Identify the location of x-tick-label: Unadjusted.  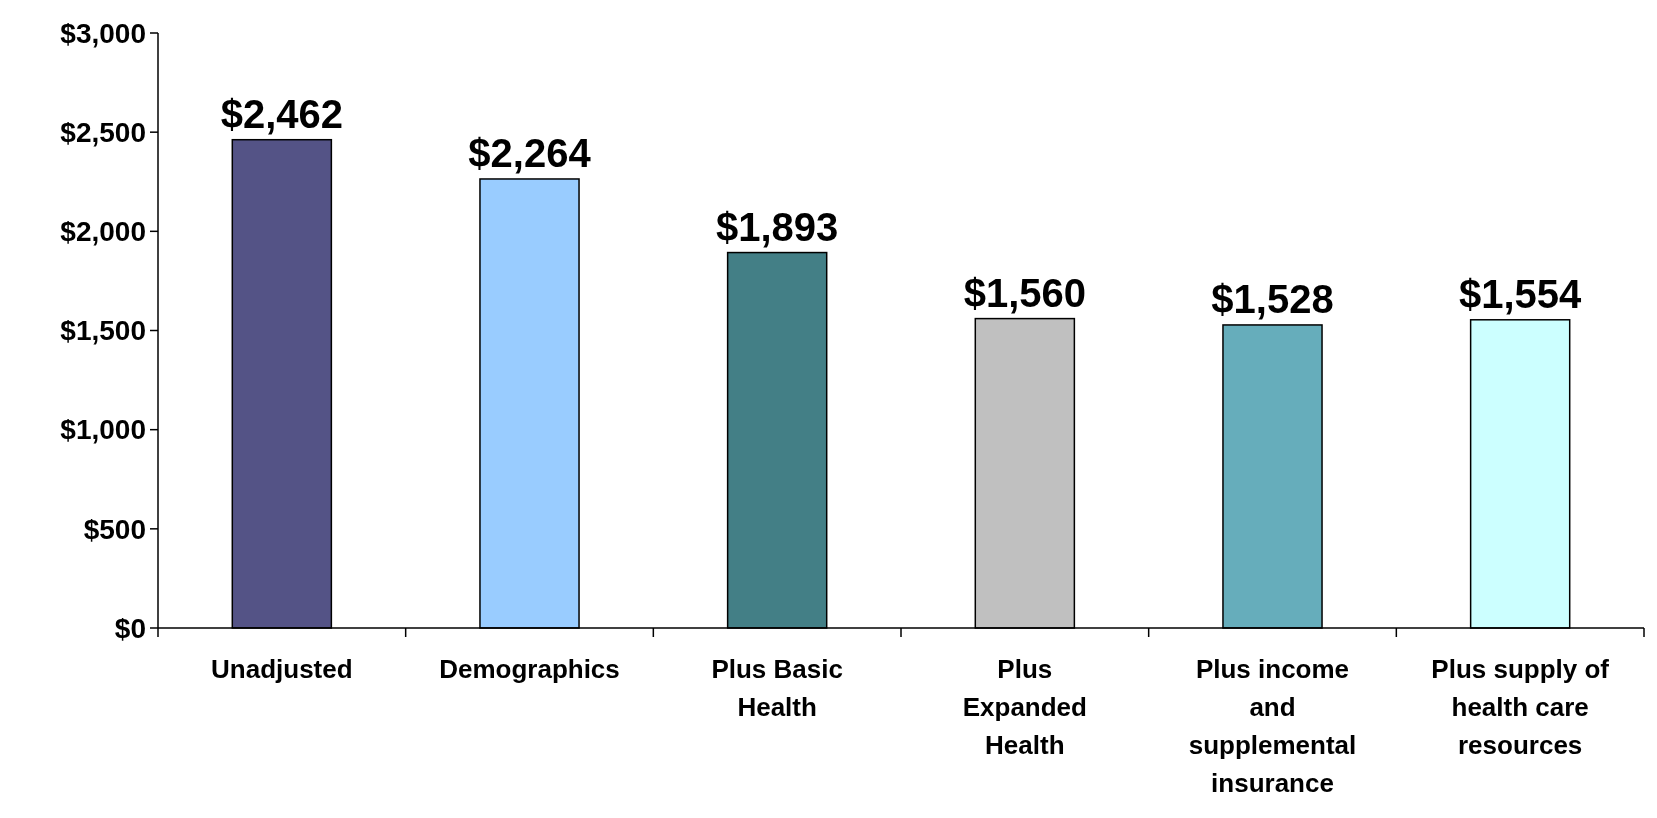
(282, 669).